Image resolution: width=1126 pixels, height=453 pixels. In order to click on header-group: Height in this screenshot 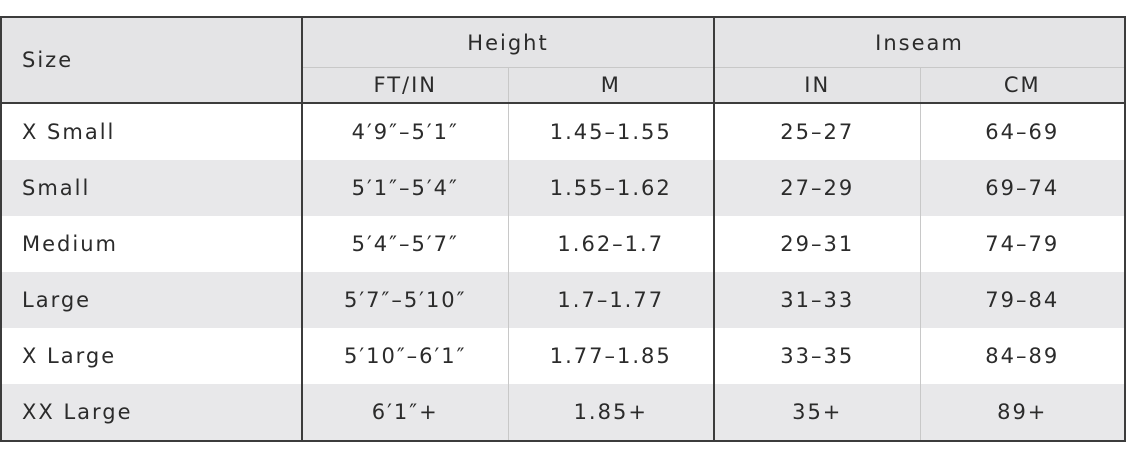, I will do `click(508, 42)`.